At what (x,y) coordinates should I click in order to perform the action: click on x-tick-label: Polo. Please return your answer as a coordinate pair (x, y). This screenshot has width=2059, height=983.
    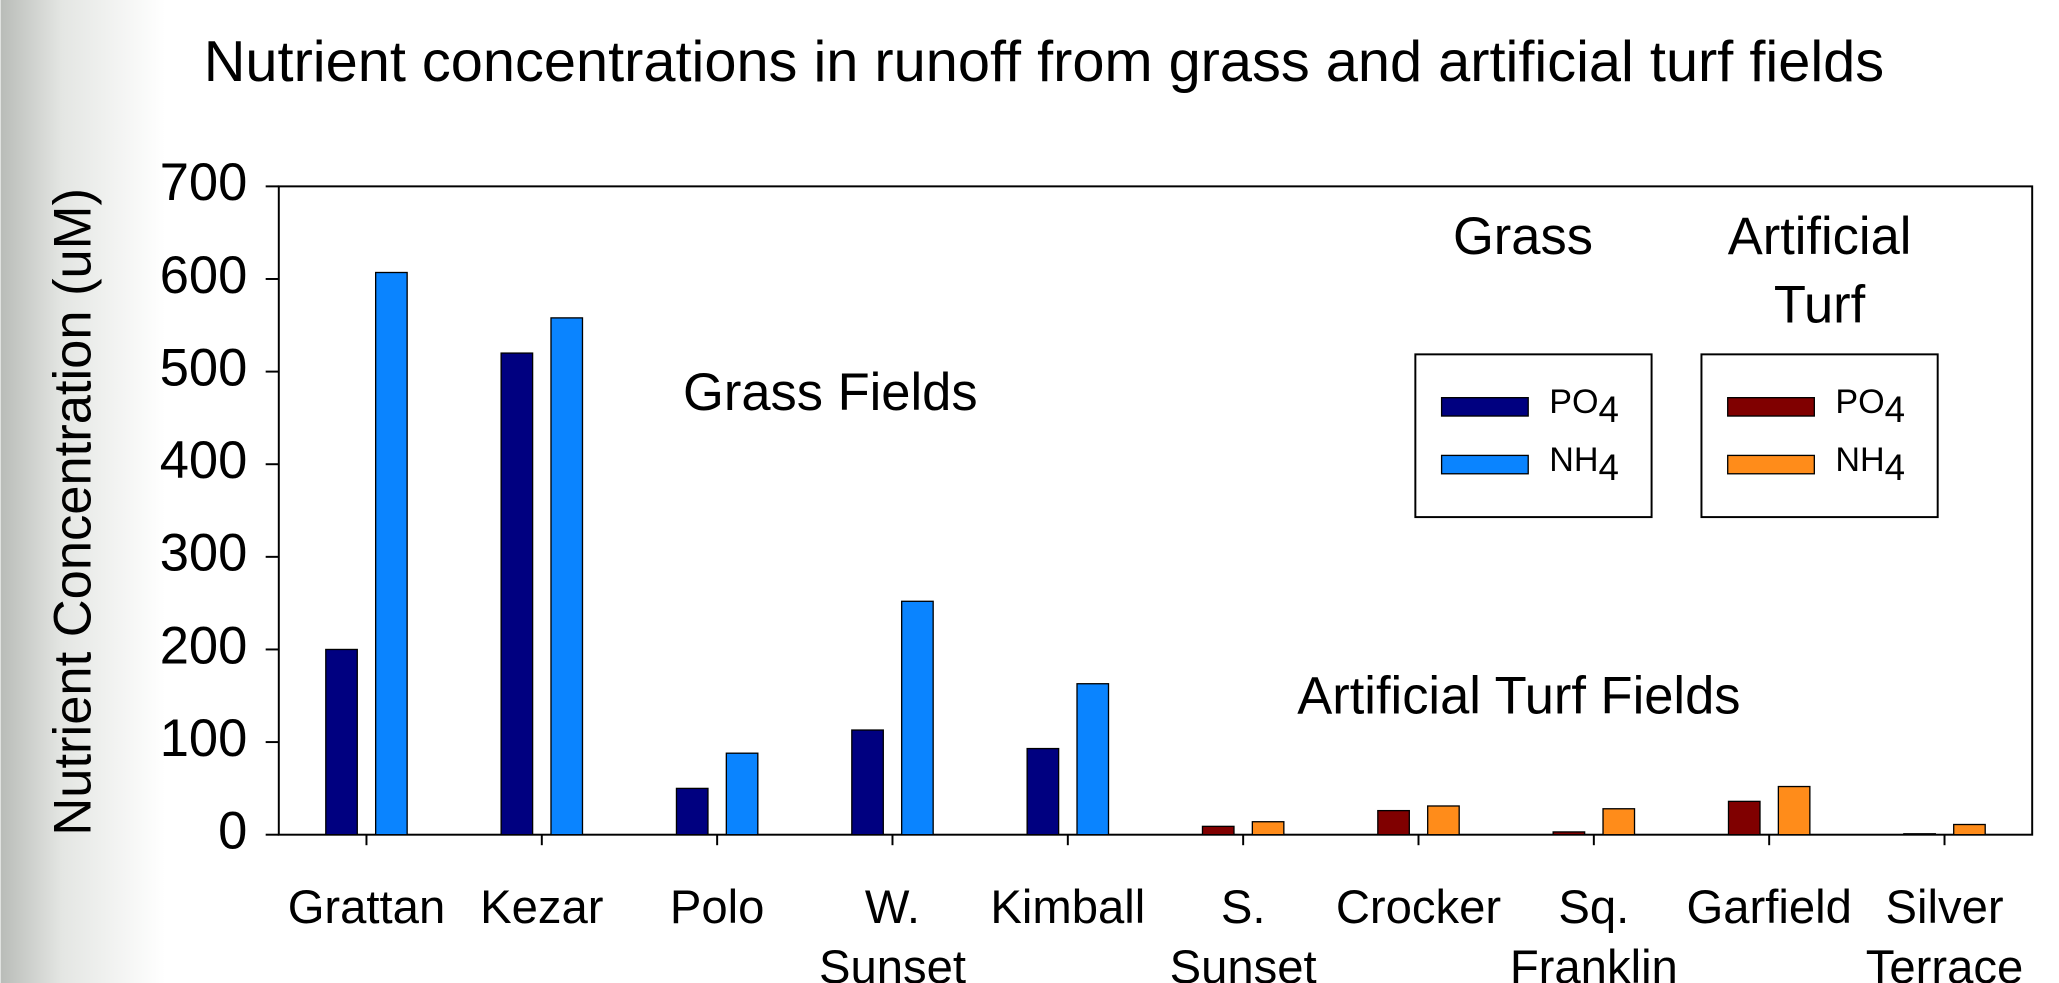
    Looking at the image, I should click on (717, 907).